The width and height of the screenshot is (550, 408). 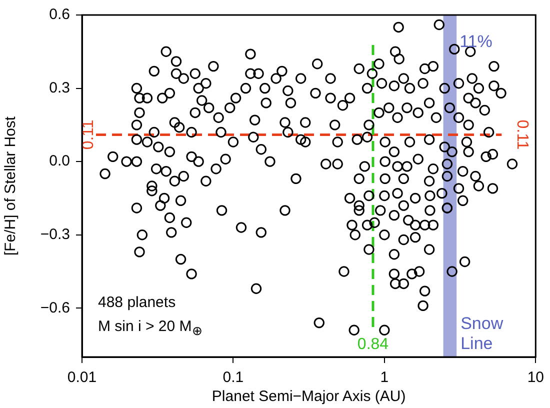 What do you see at coordinates (59, 87) in the screenshot?
I see `y-tick-label: 0.3` at bounding box center [59, 87].